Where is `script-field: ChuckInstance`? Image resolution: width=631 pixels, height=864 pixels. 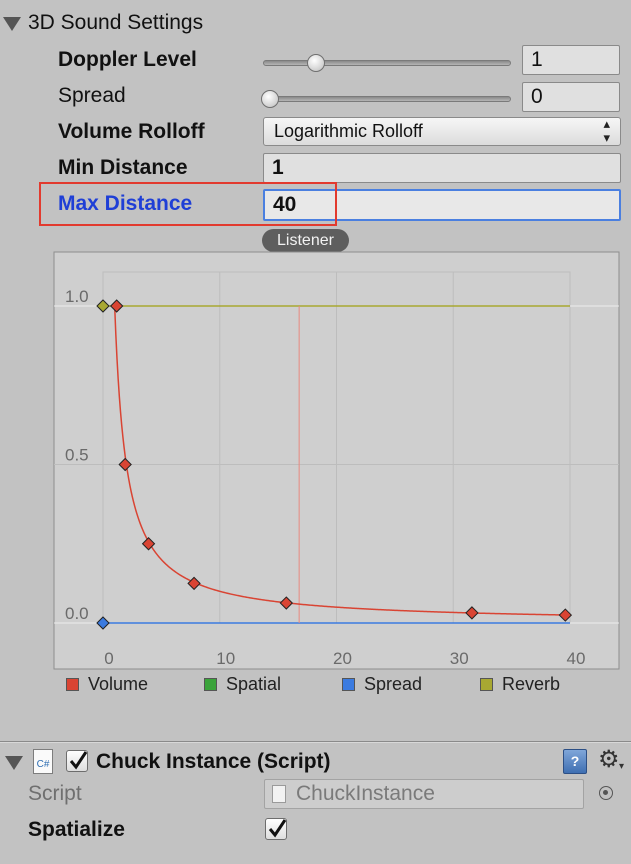
script-field: ChuckInstance is located at coordinates (424, 794).